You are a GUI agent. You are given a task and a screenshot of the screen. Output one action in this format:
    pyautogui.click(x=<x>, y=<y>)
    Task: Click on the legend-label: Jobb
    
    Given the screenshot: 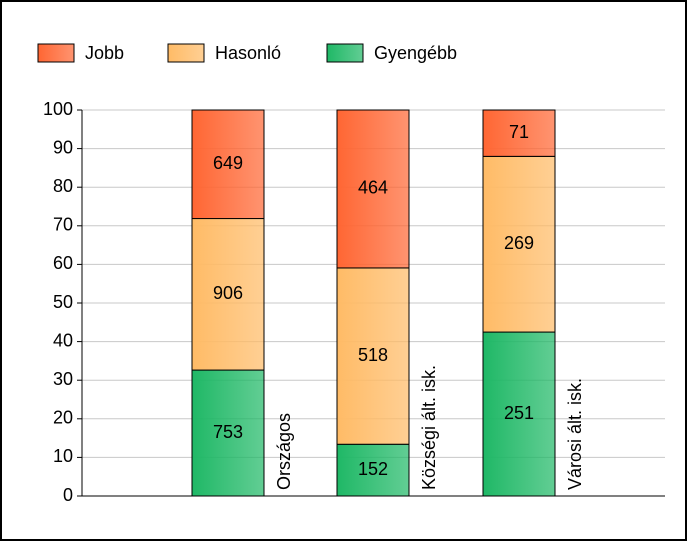 What is the action you would take?
    pyautogui.click(x=104, y=53)
    